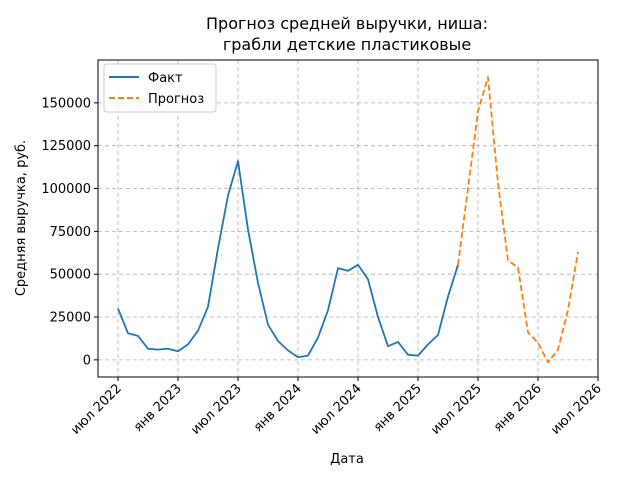  Describe the element at coordinates (518, 408) in the screenshot. I see `x-tick-label: янв 2026` at that location.